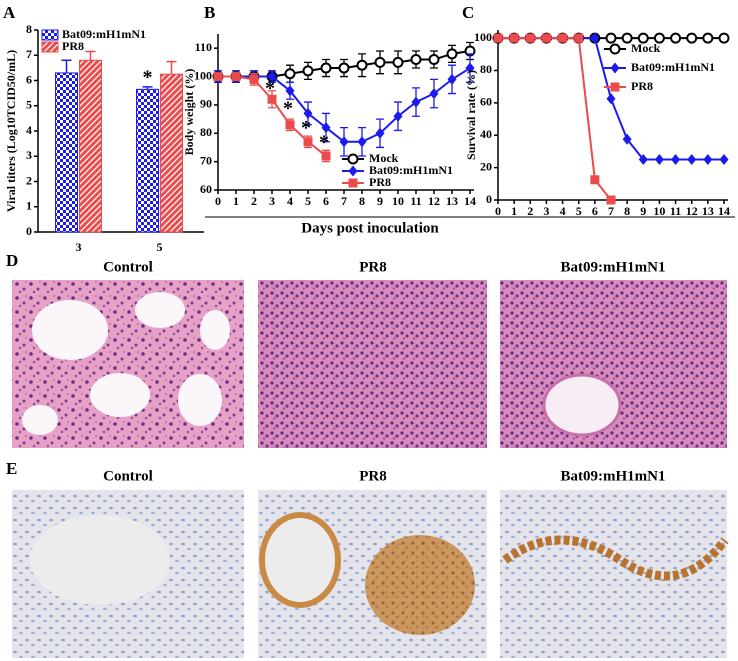 The image size is (738, 661). Describe the element at coordinates (29, 29) in the screenshot. I see `y-tick-label: 8` at that location.